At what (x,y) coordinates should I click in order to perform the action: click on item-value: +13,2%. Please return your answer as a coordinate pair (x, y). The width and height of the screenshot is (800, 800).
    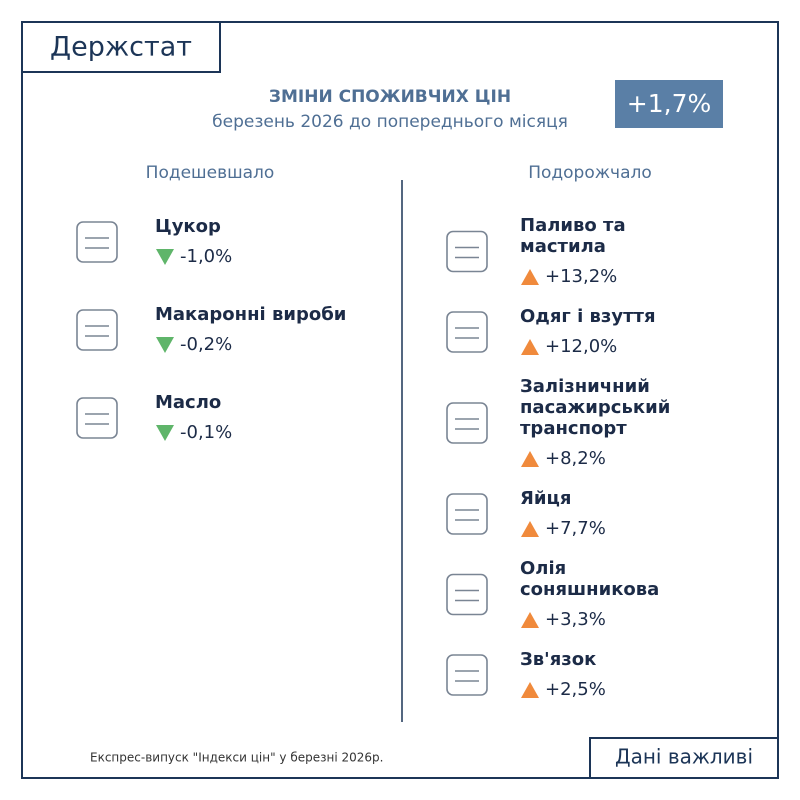
    Looking at the image, I should click on (581, 276).